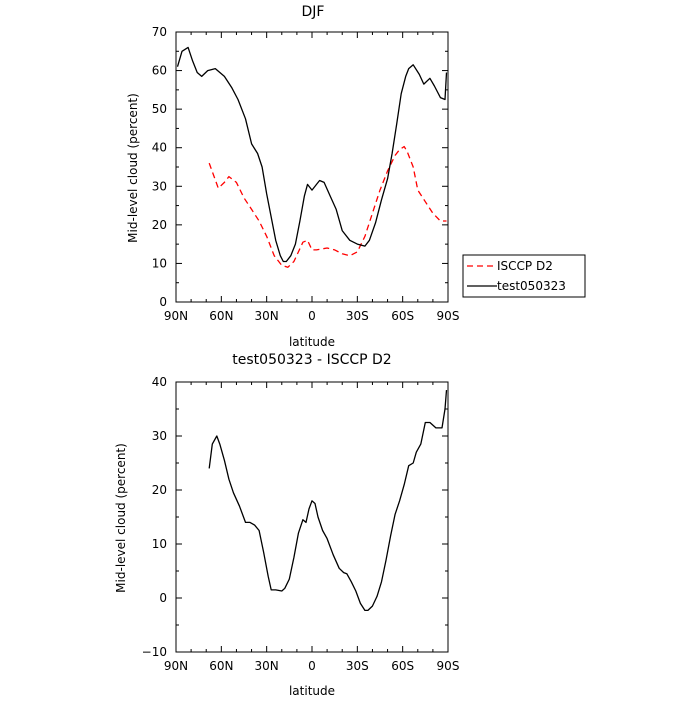 The image size is (700, 704). I want to click on y-tick-label: 40, so click(159, 148).